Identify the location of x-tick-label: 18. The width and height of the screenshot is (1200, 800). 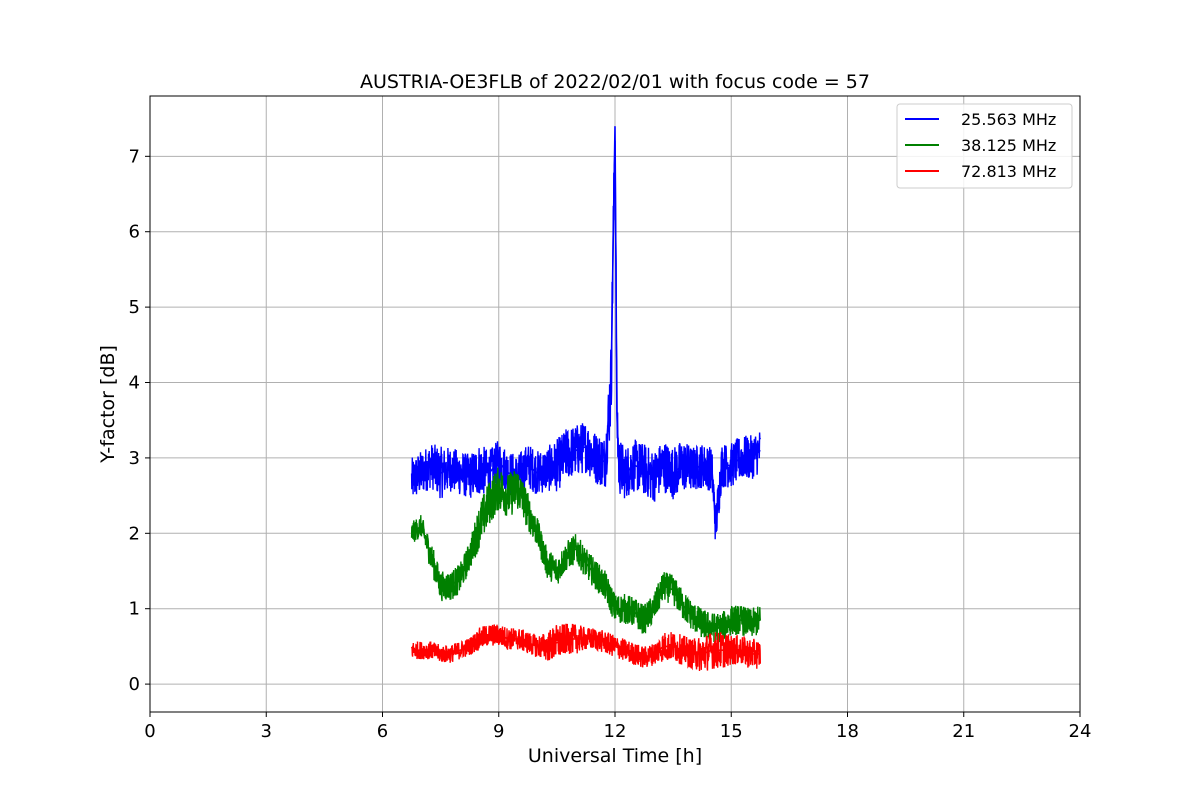
(847, 731).